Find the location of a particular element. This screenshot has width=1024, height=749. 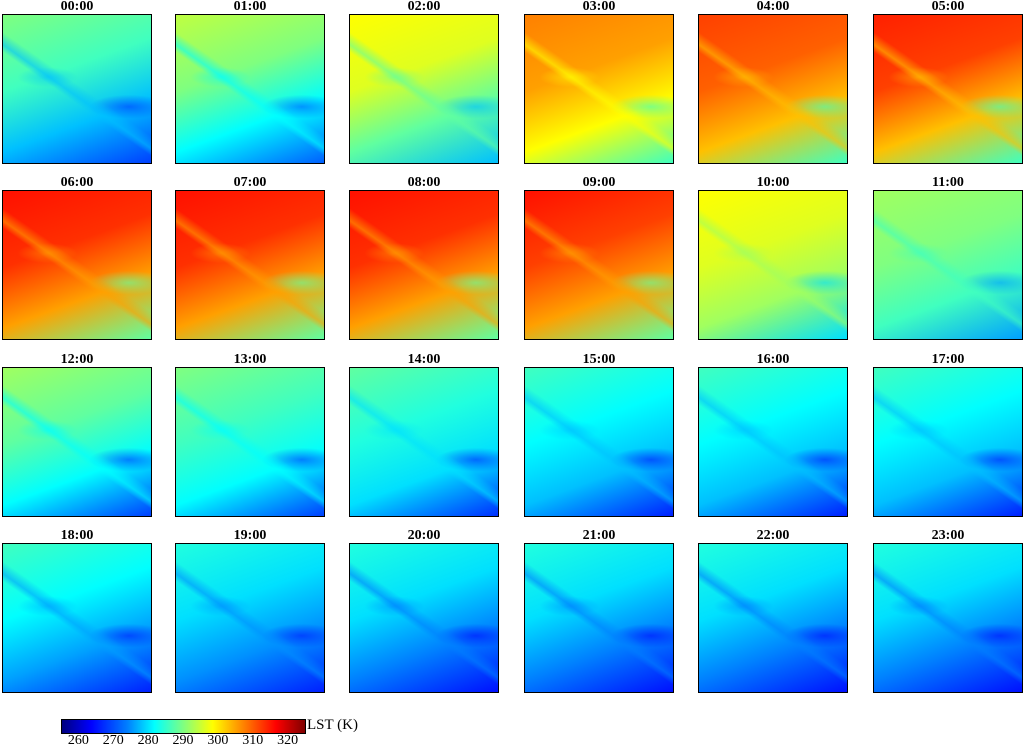

panel-title: 11:00 is located at coordinates (948, 182).